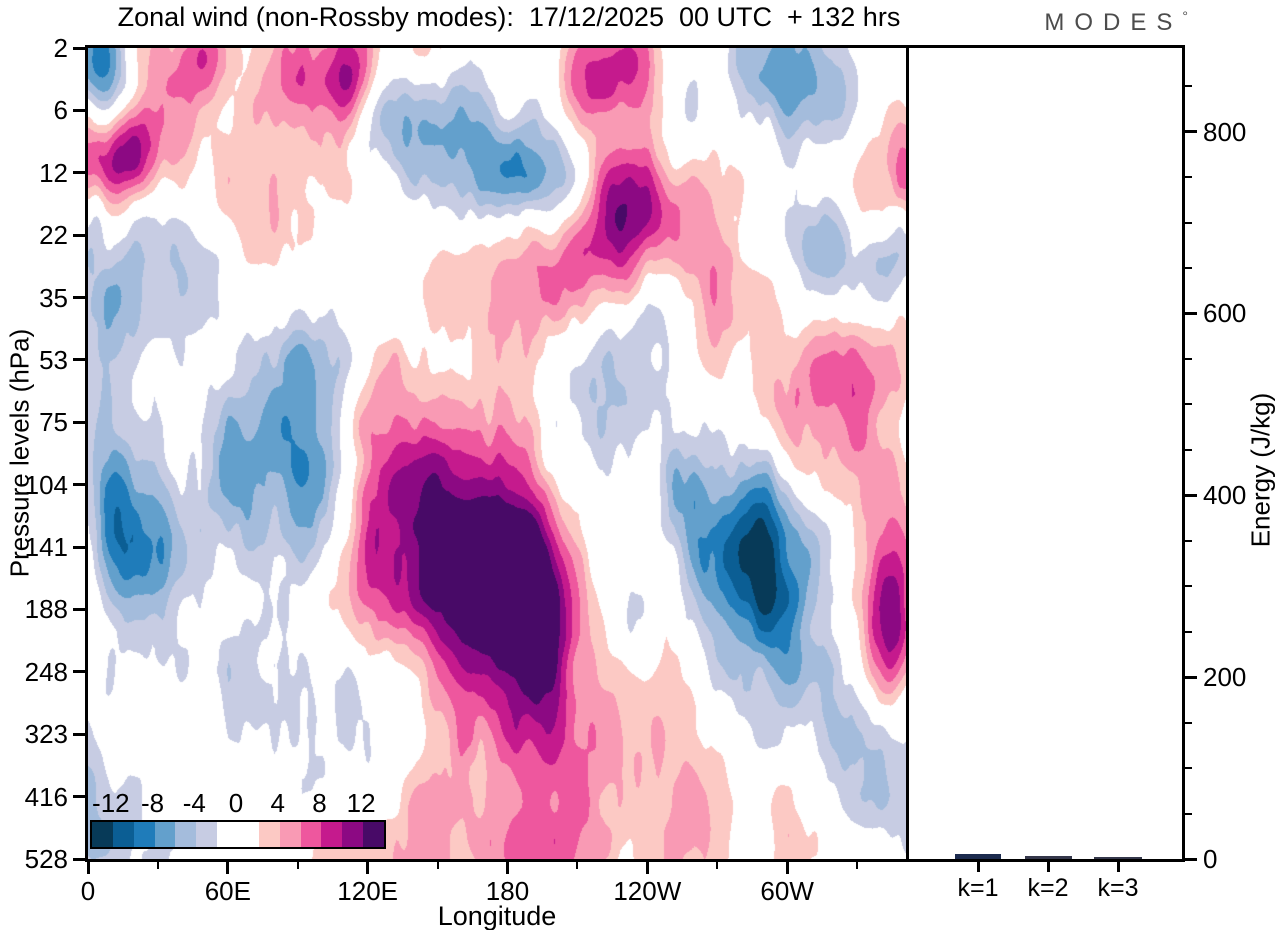  Describe the element at coordinates (88, 891) in the screenshot. I see `longitude-tick-label: 0` at that location.